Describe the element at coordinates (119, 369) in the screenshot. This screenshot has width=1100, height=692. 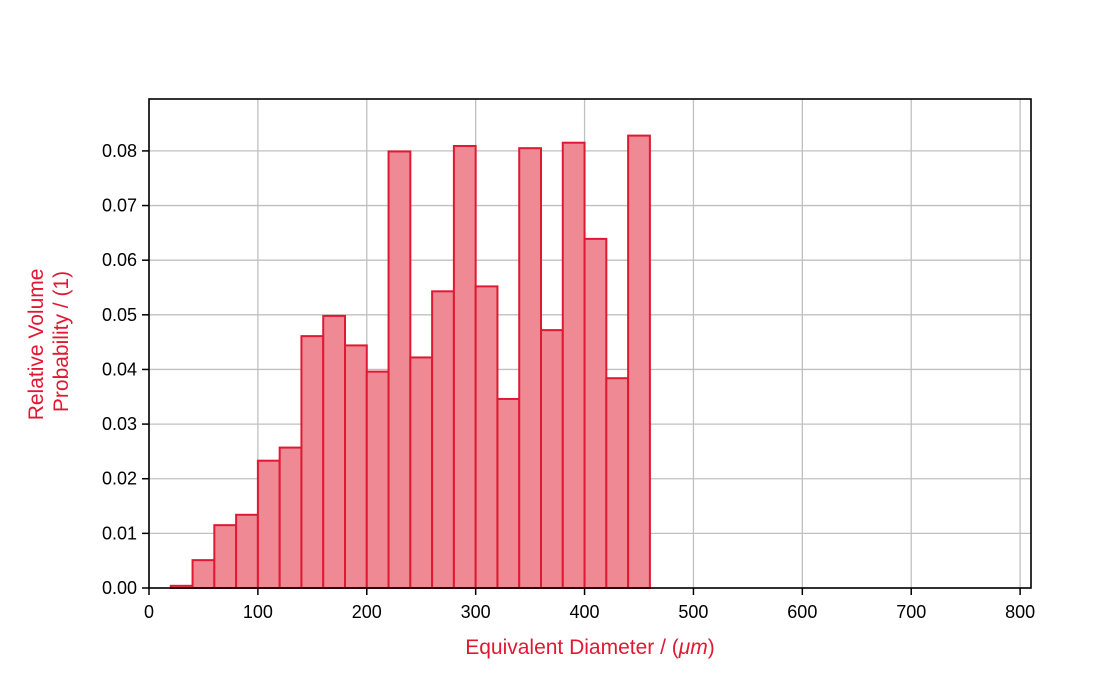
I see `y-tick-label: 0.04` at that location.